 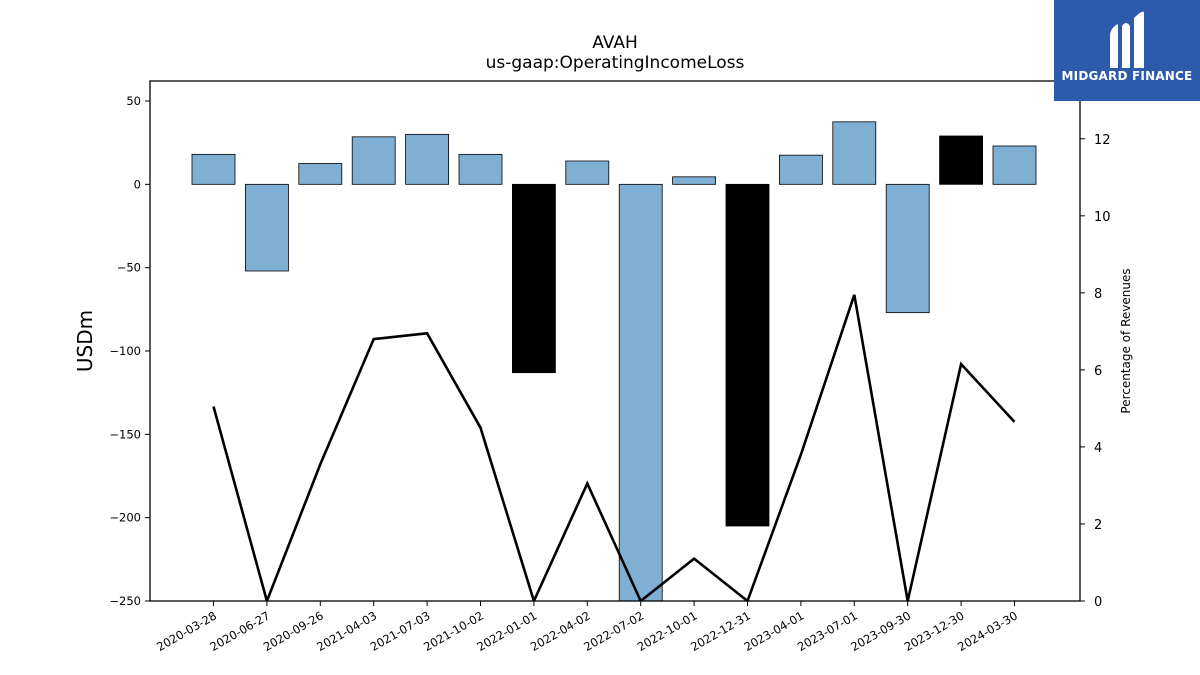 What do you see at coordinates (400, 631) in the screenshot?
I see `x-tick-label: 2021-07-03` at bounding box center [400, 631].